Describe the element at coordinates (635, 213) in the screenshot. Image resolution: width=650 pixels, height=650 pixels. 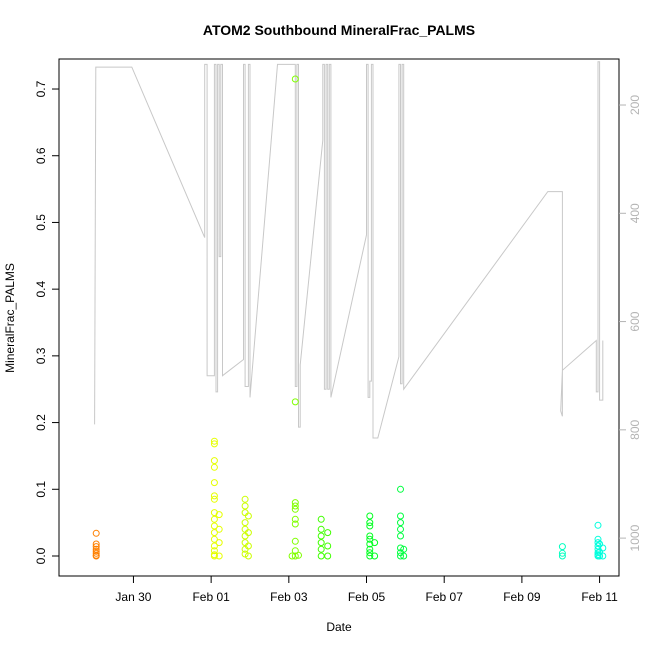
I see `y2-tick-label: 400` at that location.